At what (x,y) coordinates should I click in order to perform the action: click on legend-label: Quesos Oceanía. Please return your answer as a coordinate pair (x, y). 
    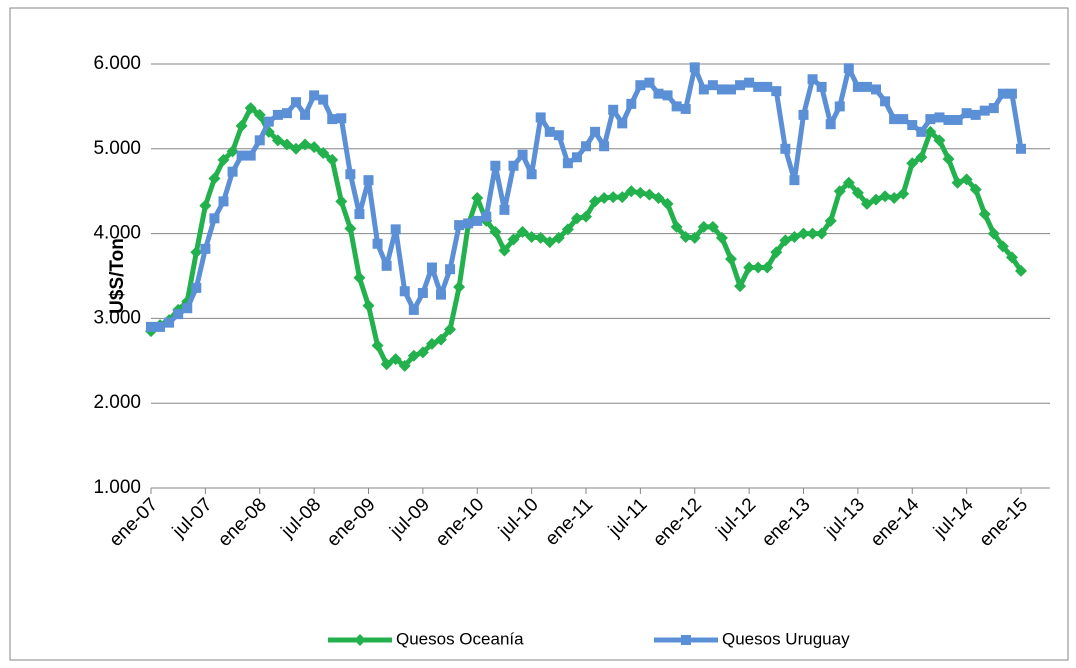
    Looking at the image, I should click on (460, 638).